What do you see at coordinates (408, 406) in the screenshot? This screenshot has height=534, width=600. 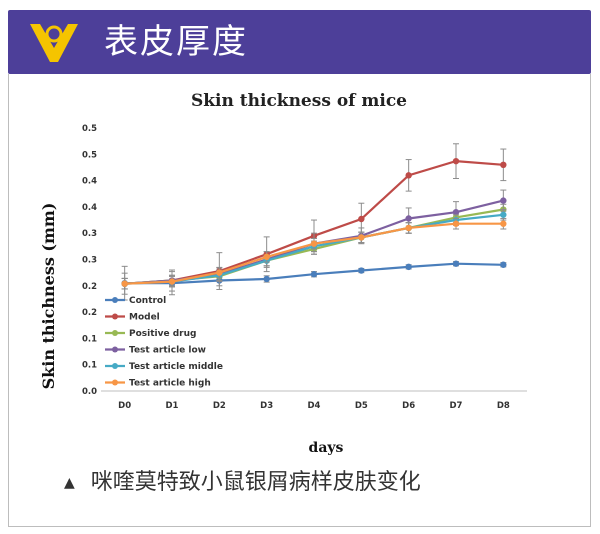 I see `x-tick-label: D6` at bounding box center [408, 406].